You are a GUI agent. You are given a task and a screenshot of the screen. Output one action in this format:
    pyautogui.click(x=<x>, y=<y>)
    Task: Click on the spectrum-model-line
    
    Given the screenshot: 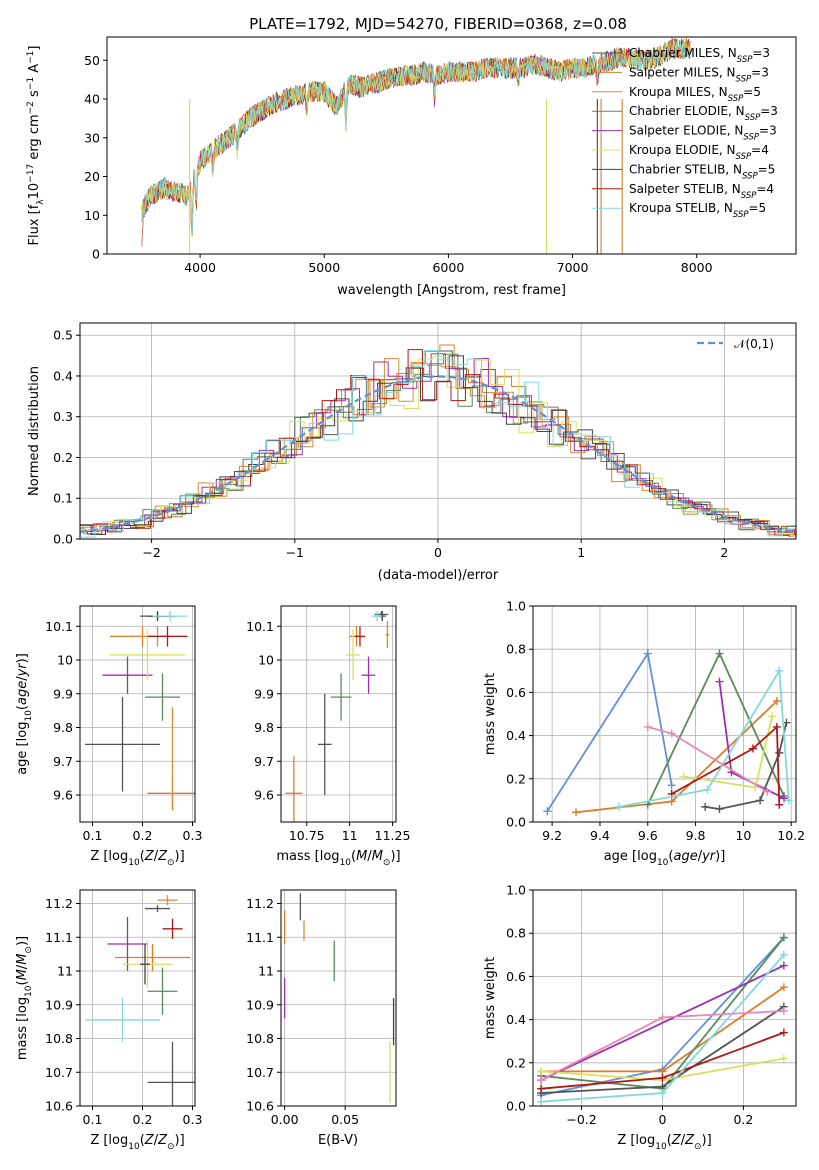 What is the action you would take?
    pyautogui.click(x=416, y=136)
    